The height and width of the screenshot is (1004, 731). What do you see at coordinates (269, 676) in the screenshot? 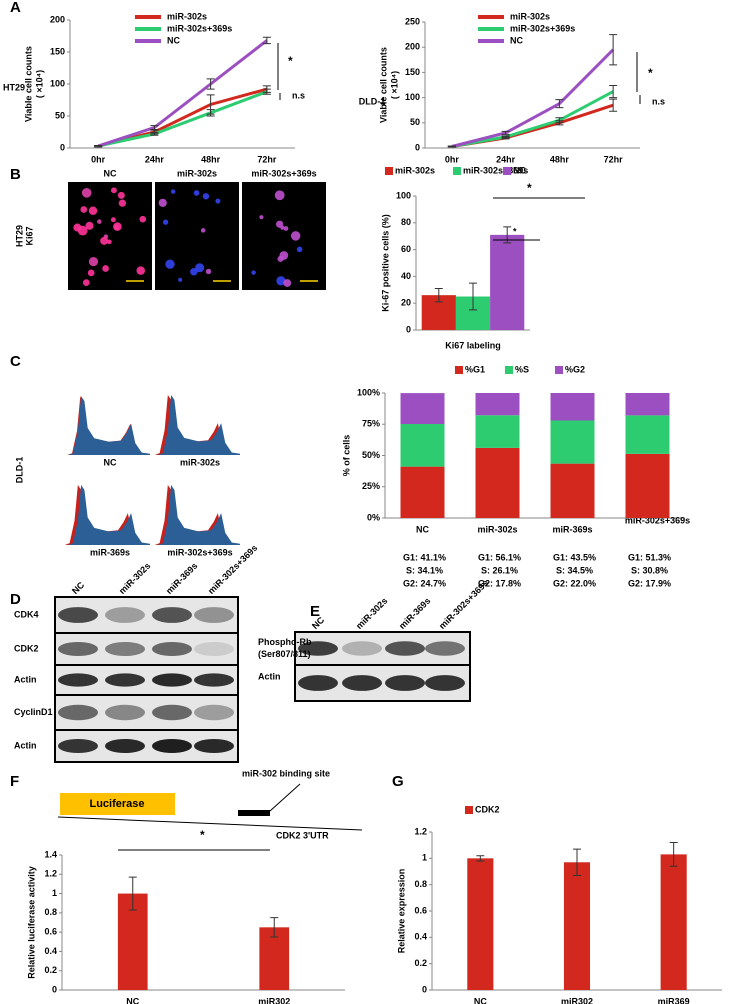
I see `row-label: Actin` at bounding box center [269, 676].